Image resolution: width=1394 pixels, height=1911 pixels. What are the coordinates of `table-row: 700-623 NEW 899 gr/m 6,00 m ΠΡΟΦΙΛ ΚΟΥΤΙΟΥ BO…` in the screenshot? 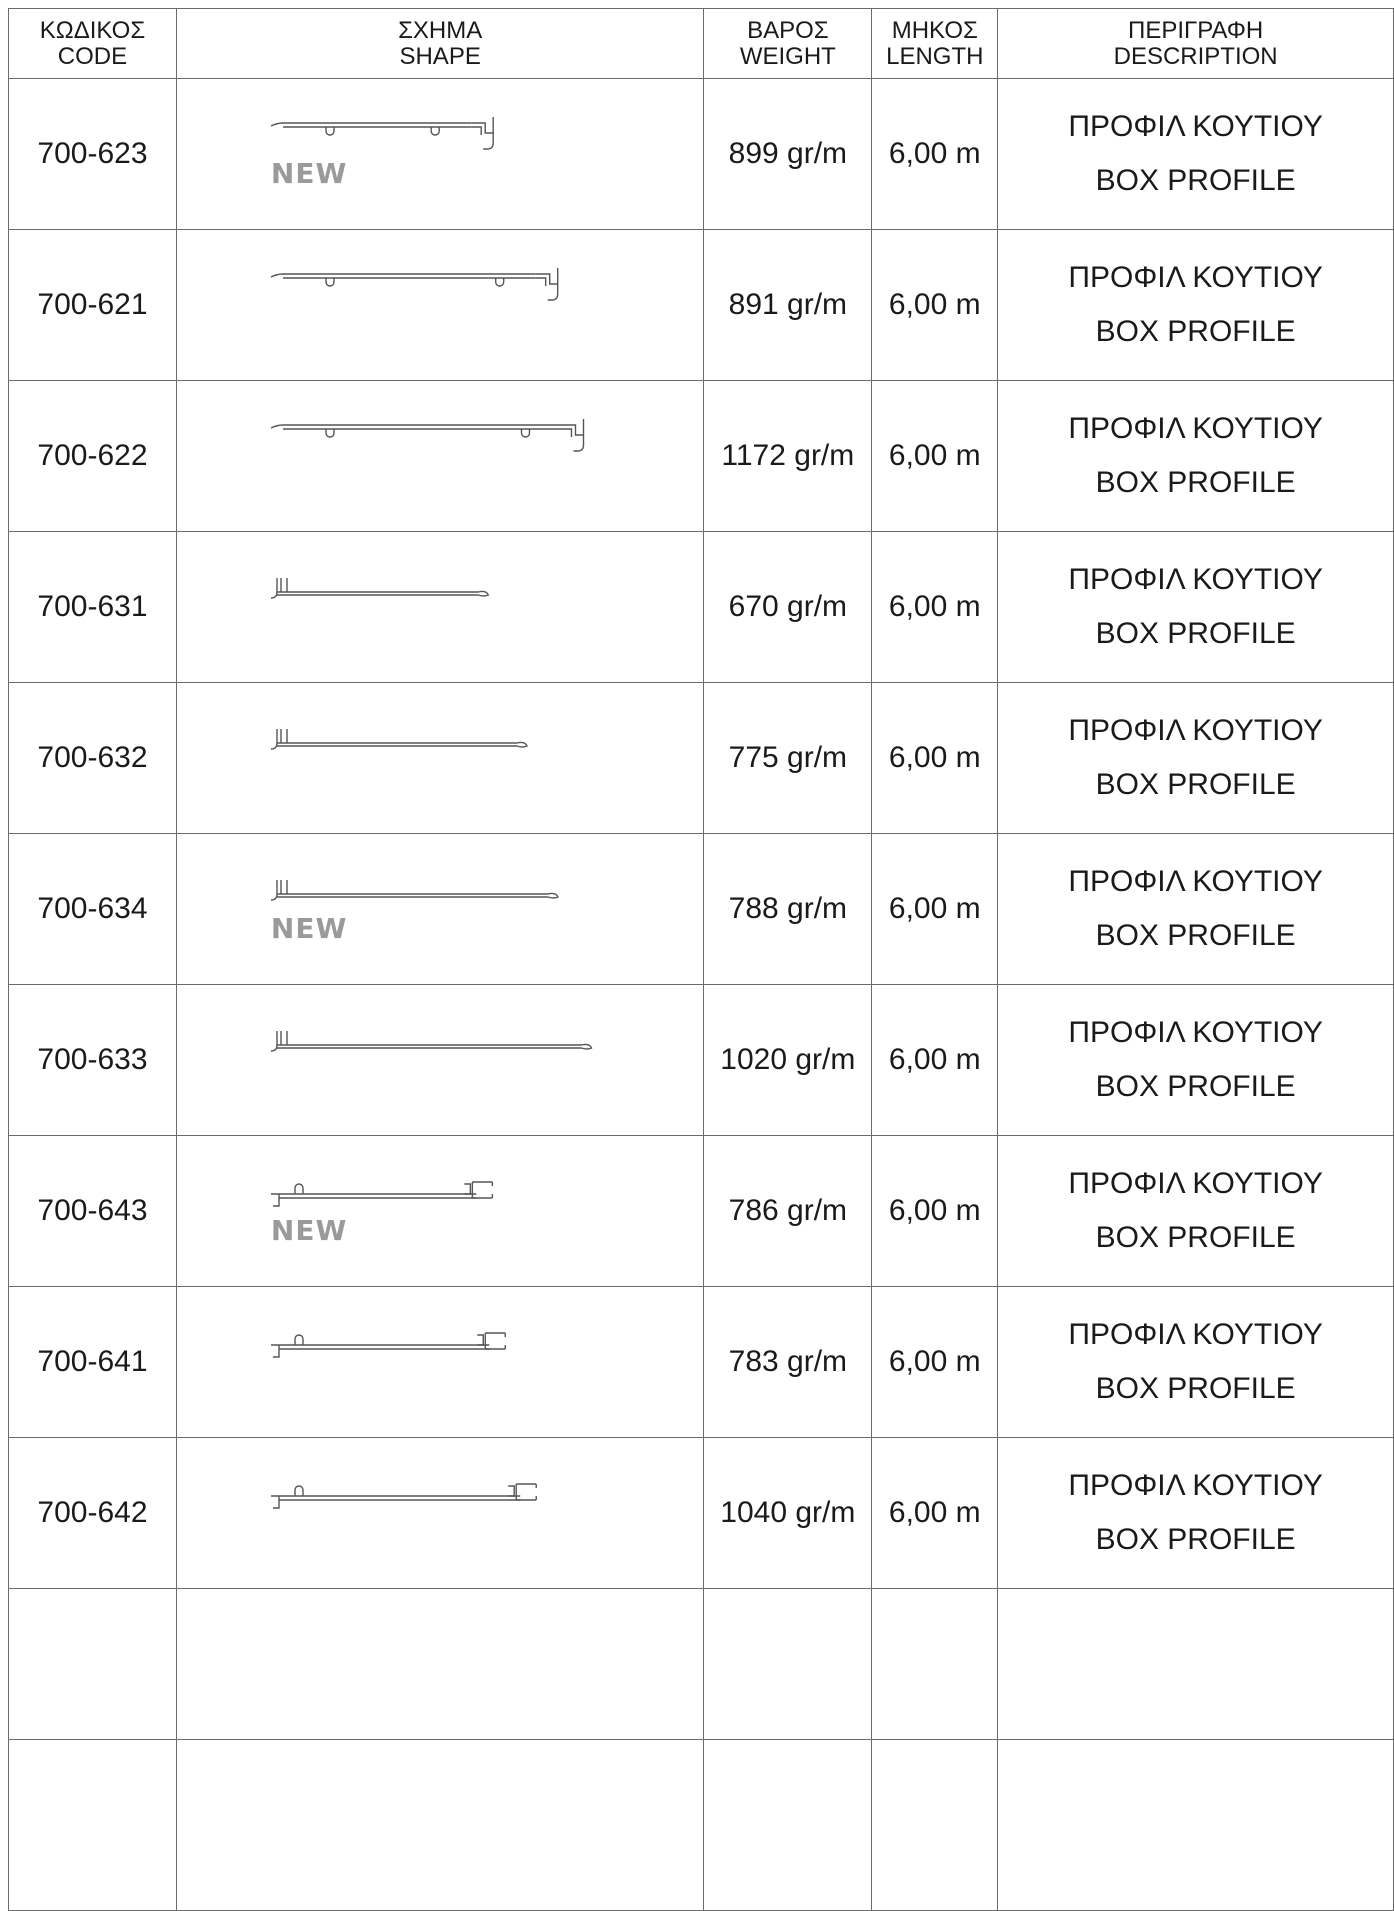 It's located at (701, 154).